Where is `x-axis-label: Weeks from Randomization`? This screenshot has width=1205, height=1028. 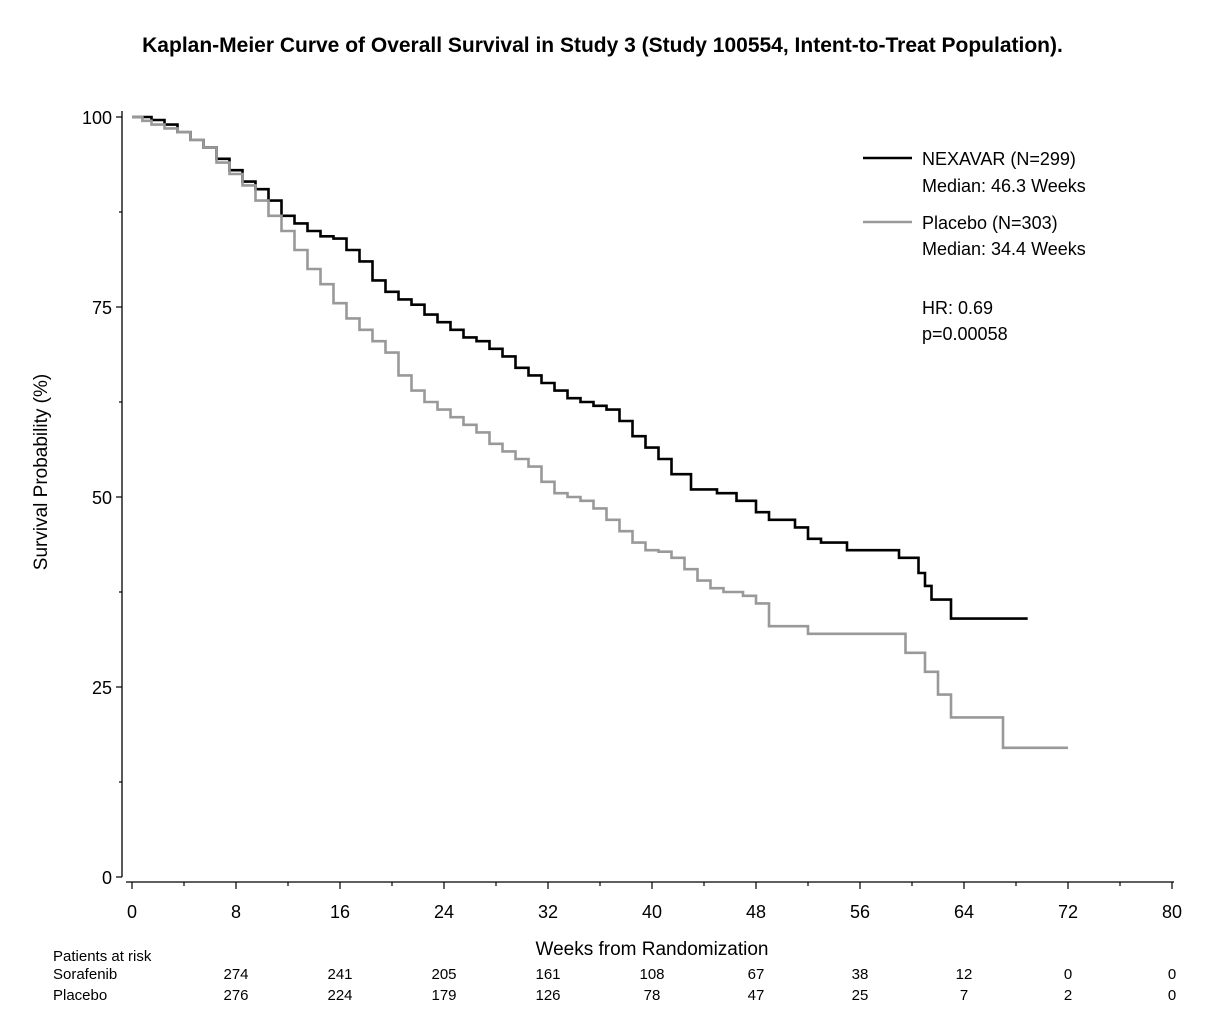 x-axis-label: Weeks from Randomization is located at coordinates (651, 949).